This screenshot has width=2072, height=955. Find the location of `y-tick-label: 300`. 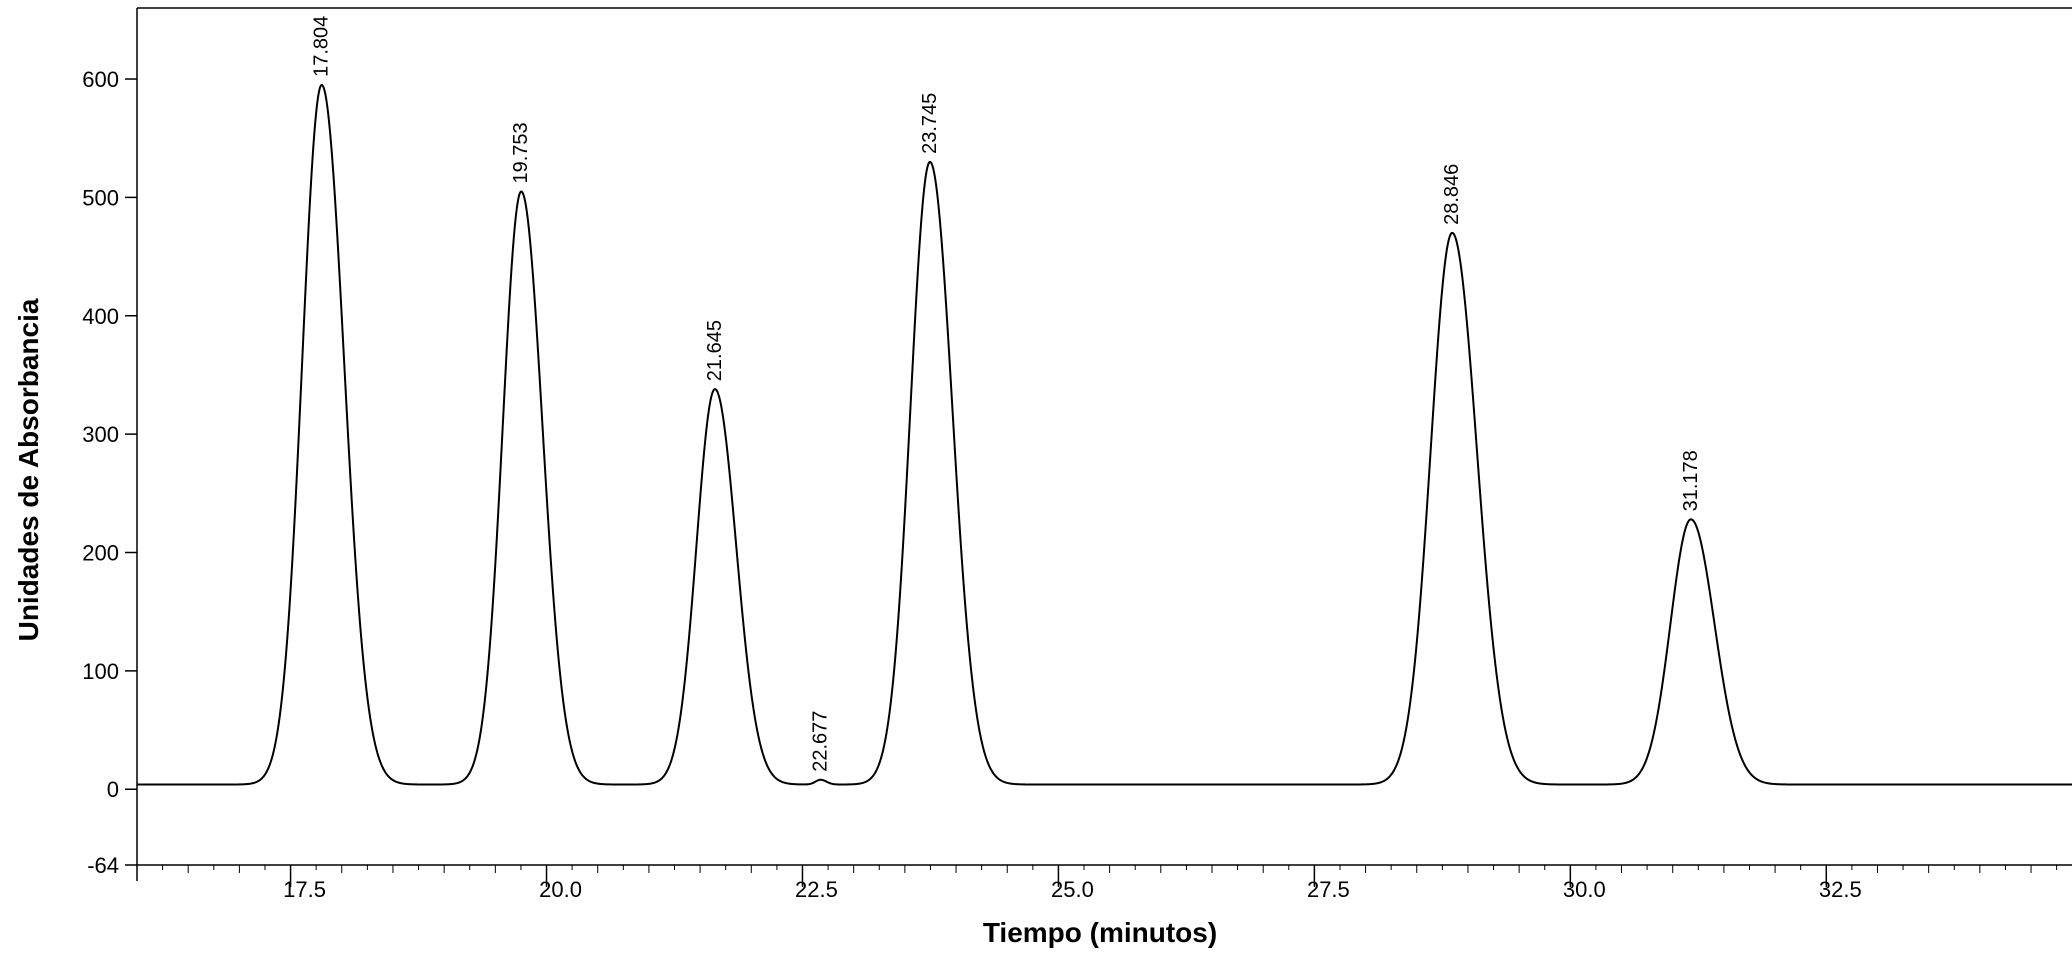

y-tick-label: 300 is located at coordinates (100, 434).